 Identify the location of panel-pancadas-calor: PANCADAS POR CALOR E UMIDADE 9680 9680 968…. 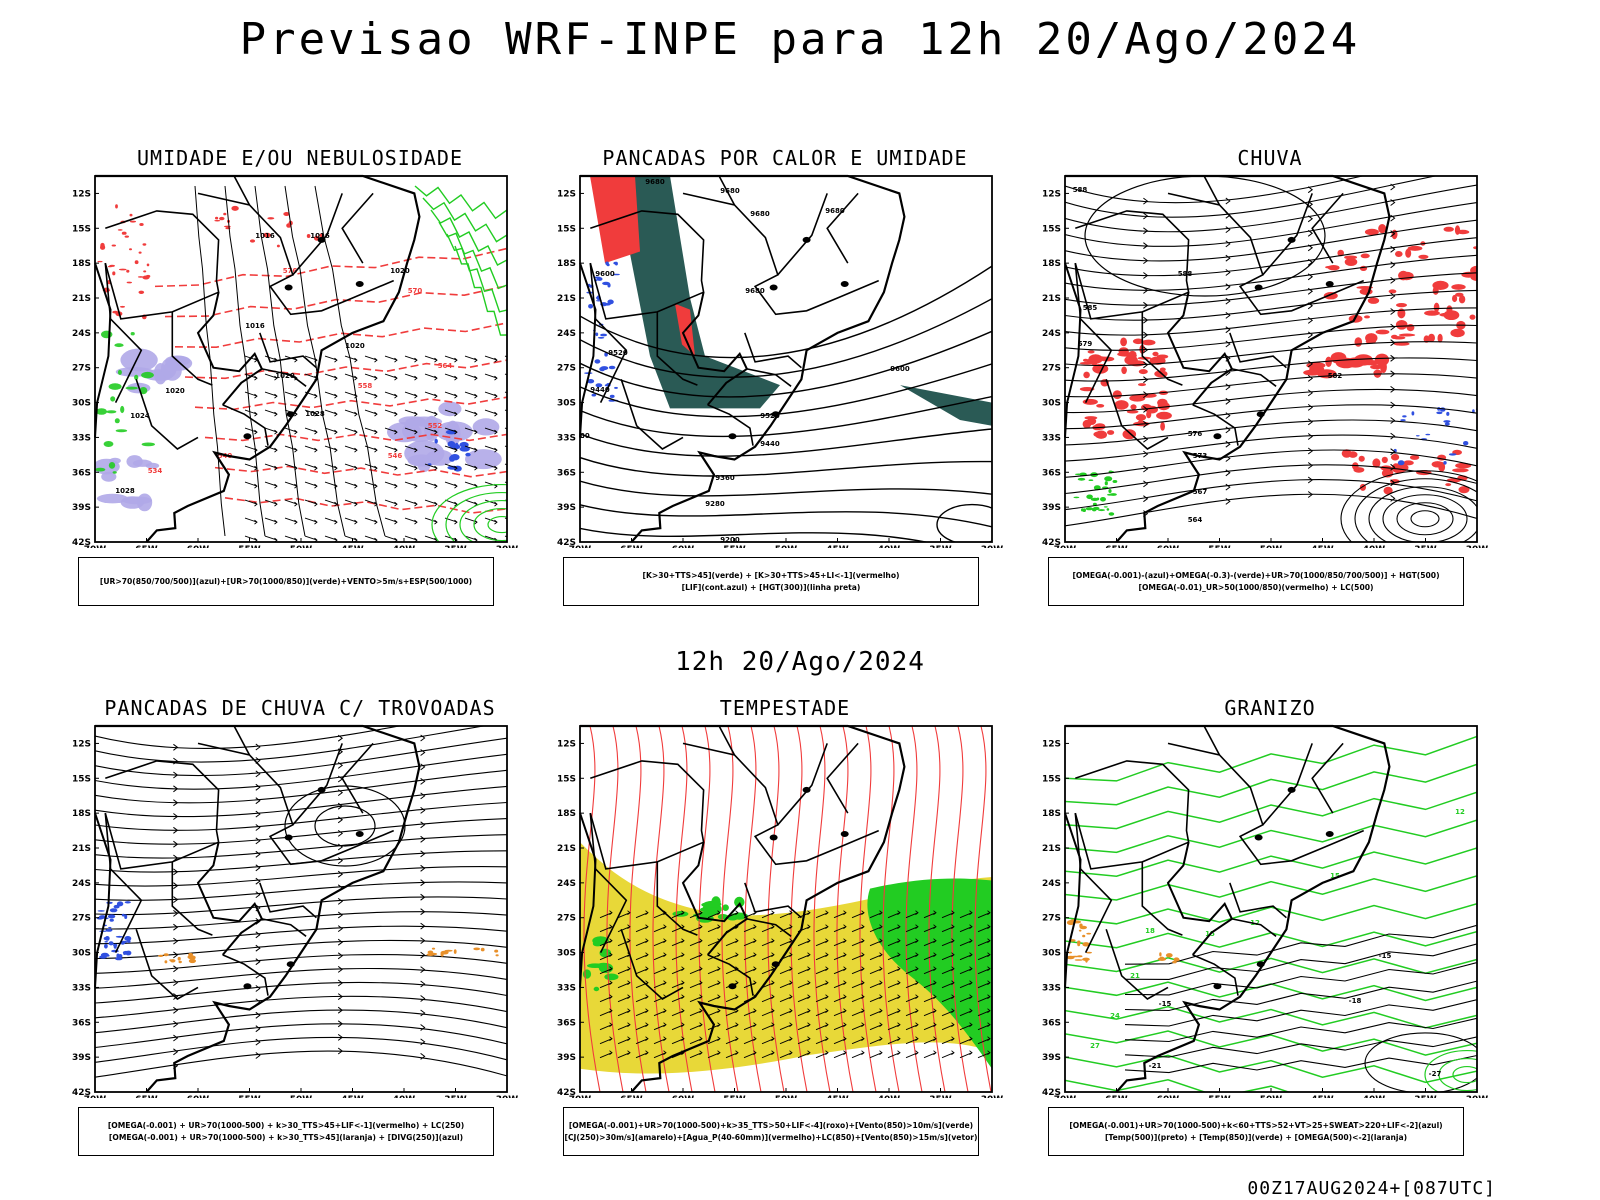
(785, 376).